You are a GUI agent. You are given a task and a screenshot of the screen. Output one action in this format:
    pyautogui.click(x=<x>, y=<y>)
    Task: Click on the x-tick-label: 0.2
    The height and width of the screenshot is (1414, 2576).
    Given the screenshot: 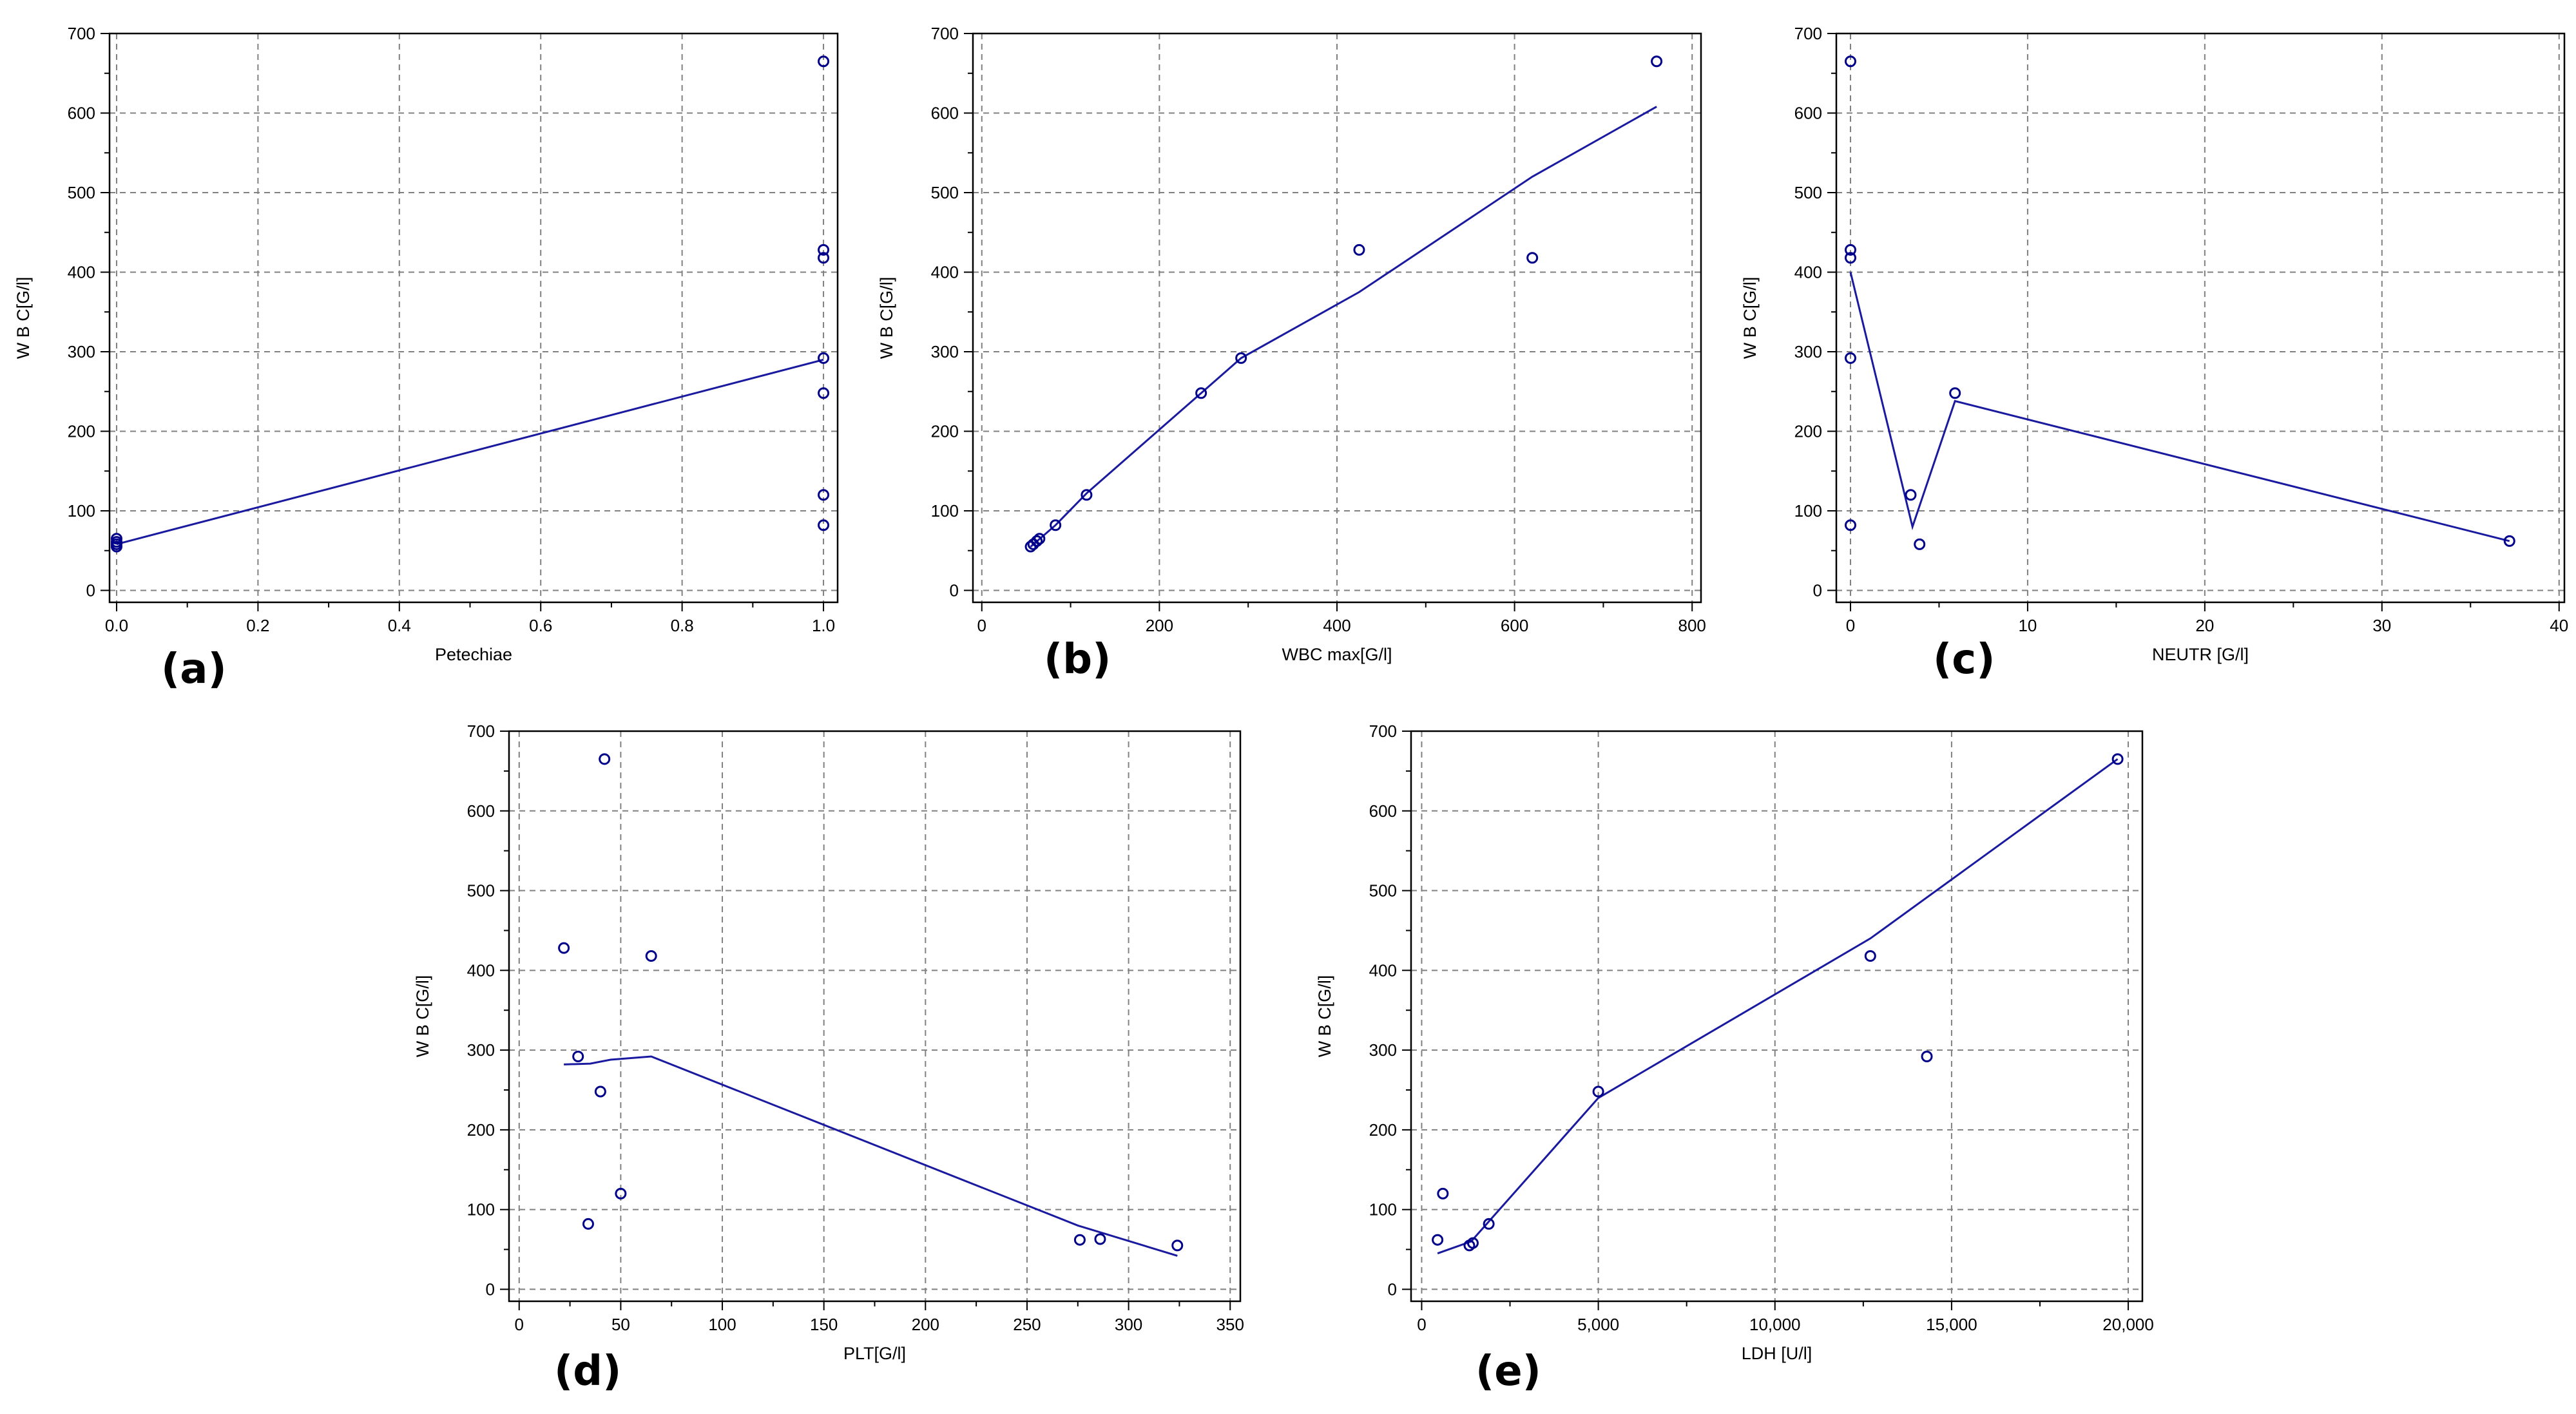 What is the action you would take?
    pyautogui.click(x=258, y=625)
    